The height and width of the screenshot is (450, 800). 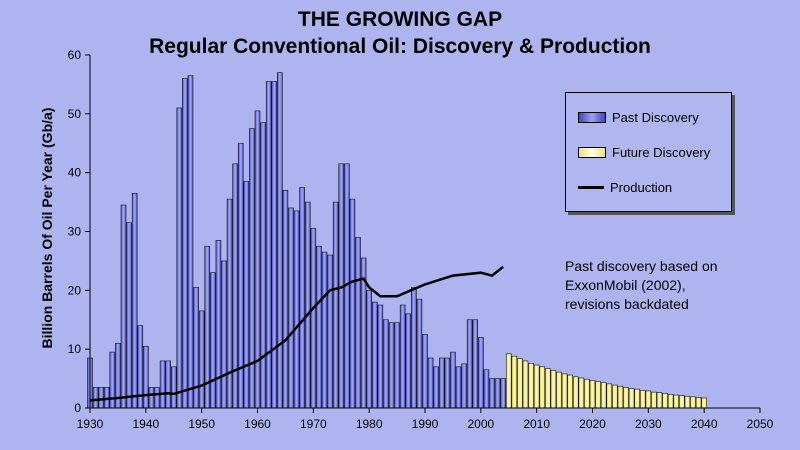 I want to click on y-tick-label: 50, so click(x=75, y=114).